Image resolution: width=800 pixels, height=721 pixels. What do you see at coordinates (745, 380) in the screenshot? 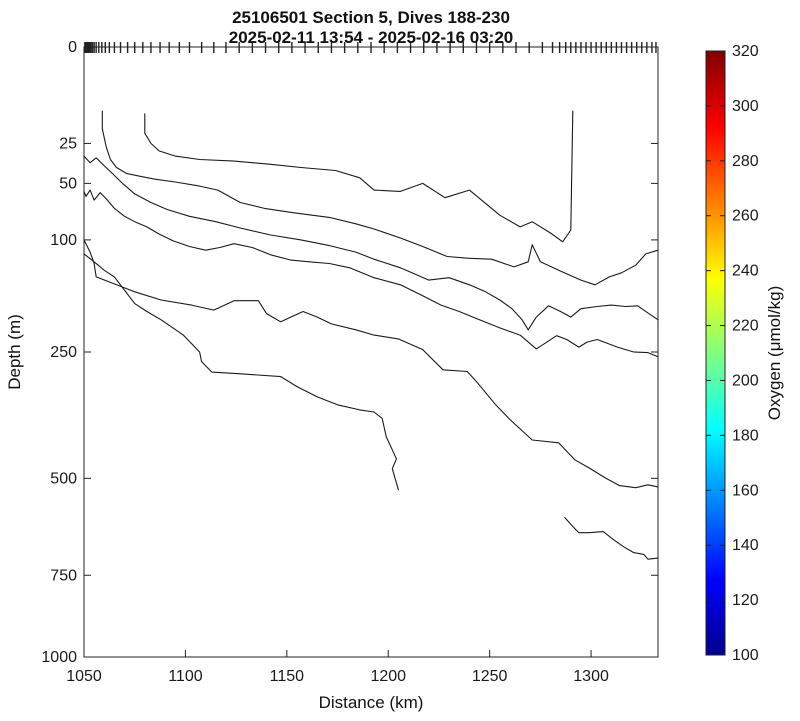
I see `colorbar-tick-label-200: 200` at bounding box center [745, 380].